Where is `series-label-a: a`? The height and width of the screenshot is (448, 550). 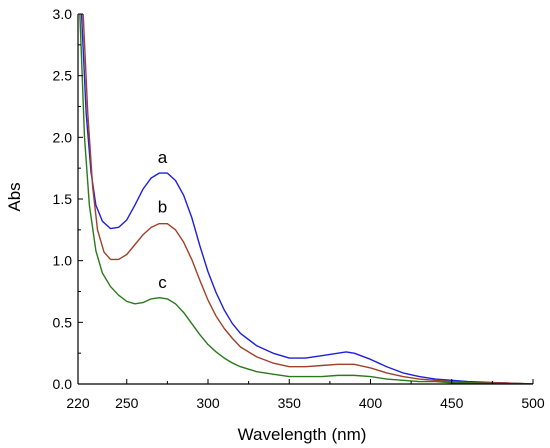 series-label-a: a is located at coordinates (163, 157).